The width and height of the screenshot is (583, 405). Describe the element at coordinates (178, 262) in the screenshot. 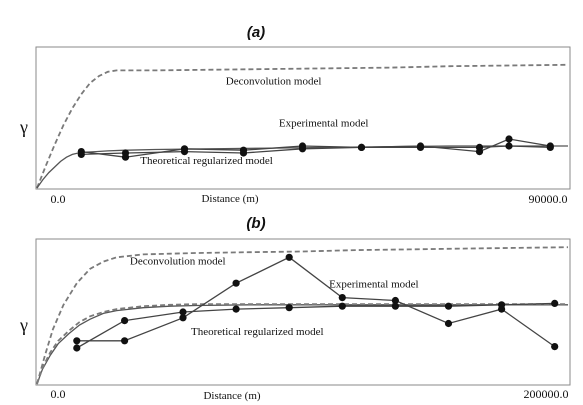

I see `panel-1-annotation-0: Deconvolution model` at that location.